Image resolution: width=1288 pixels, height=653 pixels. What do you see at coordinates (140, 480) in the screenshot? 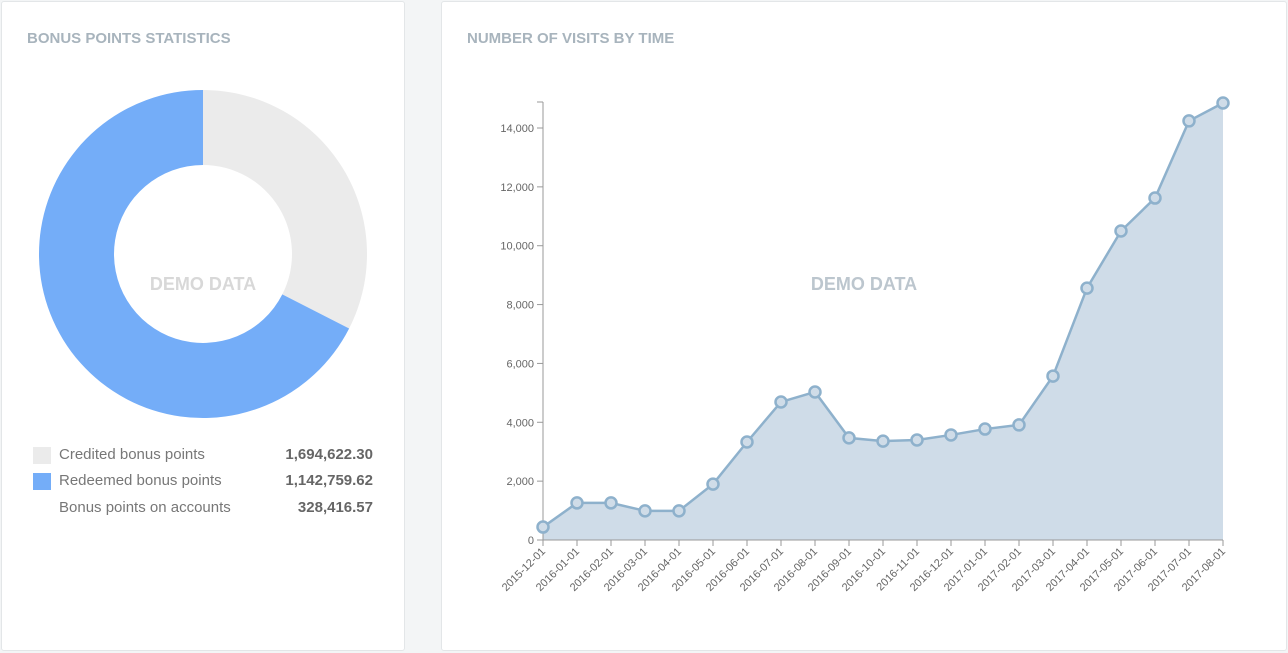
I see `legend-label: Redeemed bonus points` at bounding box center [140, 480].